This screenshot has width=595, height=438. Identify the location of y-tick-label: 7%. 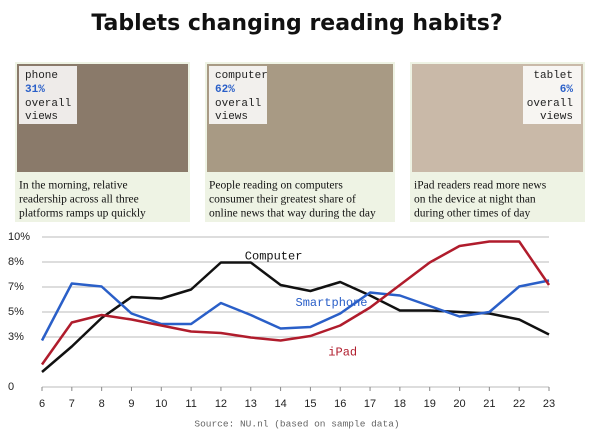
(16, 287).